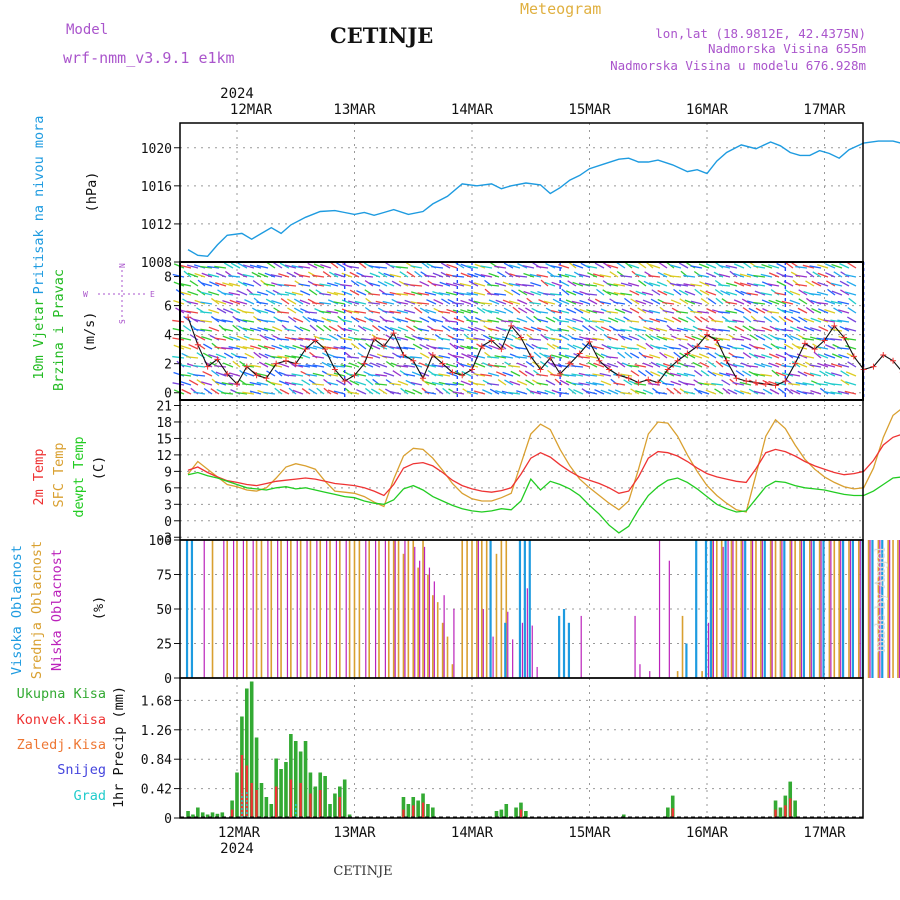 The image size is (900, 900). I want to click on cloud-ylabel-high: Visoka Oblacnost, so click(17, 610).